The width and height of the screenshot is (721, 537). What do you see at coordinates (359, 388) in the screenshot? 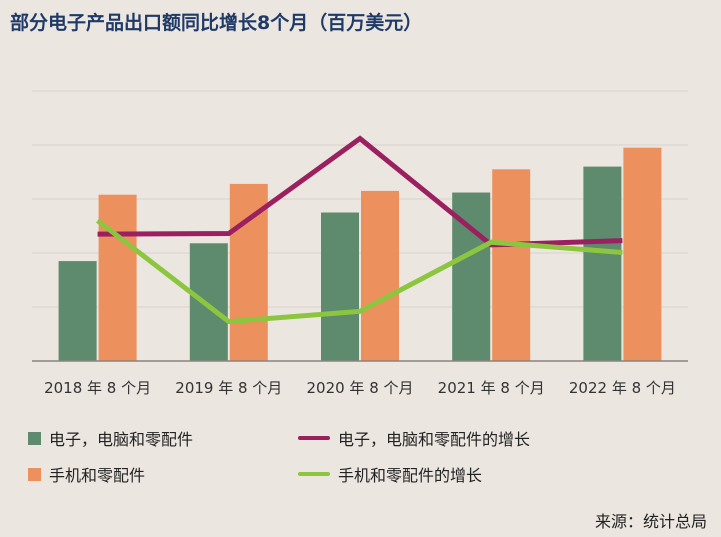
I see `x-tick-label-2: 2020 年 8 个月` at bounding box center [359, 388].